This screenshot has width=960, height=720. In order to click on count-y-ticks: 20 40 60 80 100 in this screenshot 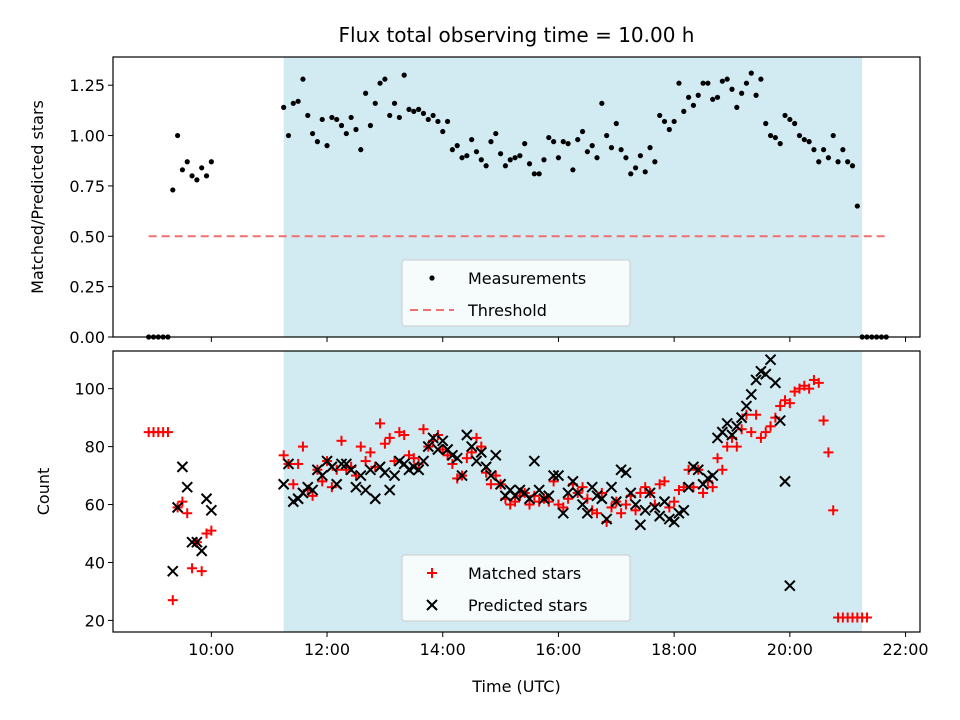, I will do `click(93, 505)`.